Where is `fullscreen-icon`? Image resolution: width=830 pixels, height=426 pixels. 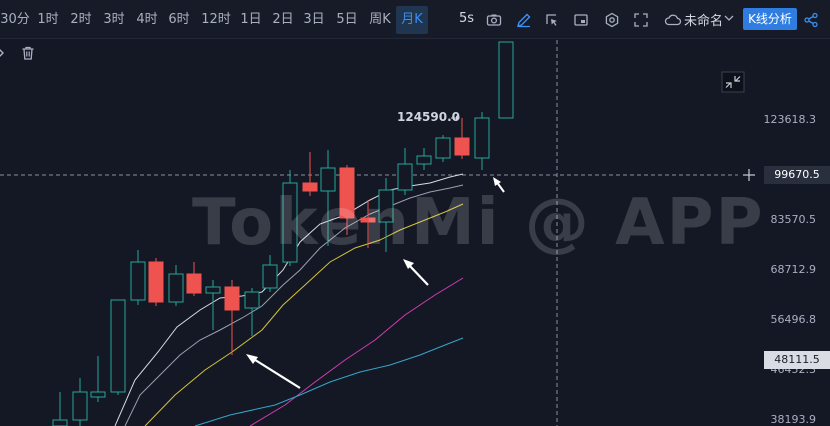
fullscreen-icon is located at coordinates (641, 20).